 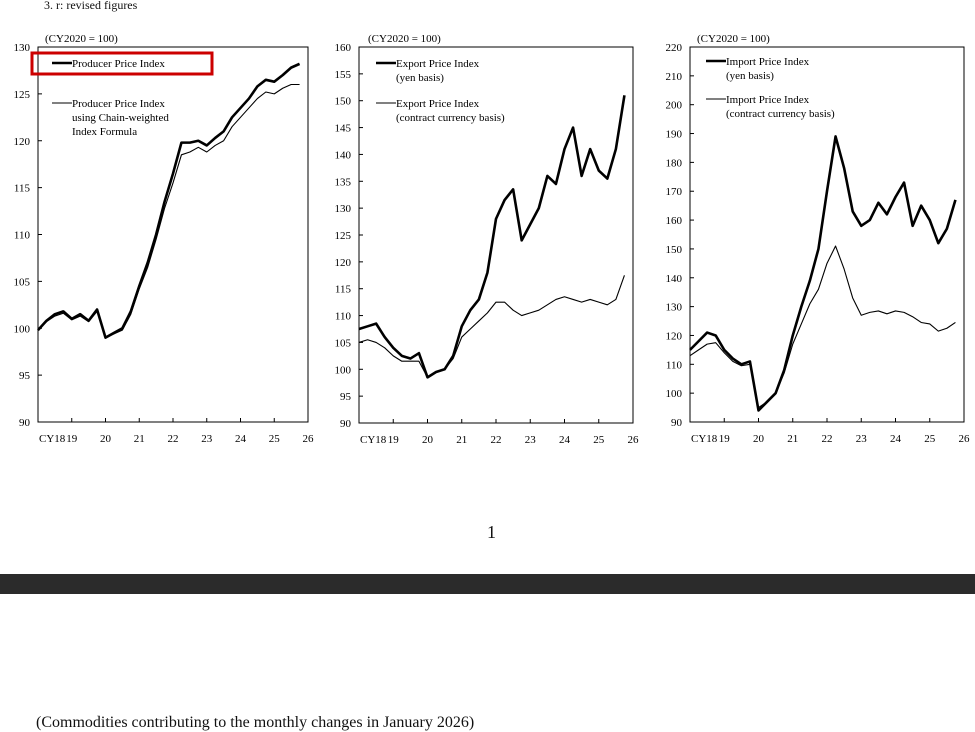 What do you see at coordinates (438, 64) in the screenshot?
I see `legend-label-1: Export Price Index` at bounding box center [438, 64].